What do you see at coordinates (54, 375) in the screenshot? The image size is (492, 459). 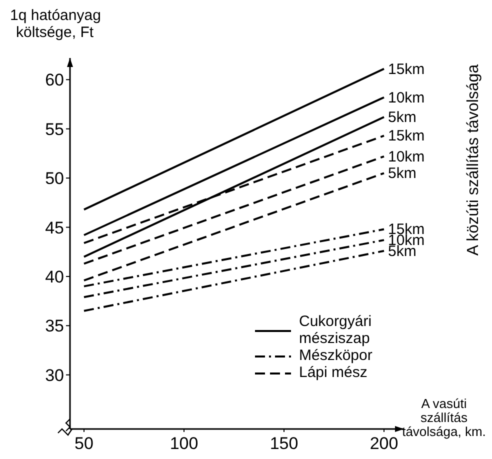 I see `y-tick-label: 30` at bounding box center [54, 375].